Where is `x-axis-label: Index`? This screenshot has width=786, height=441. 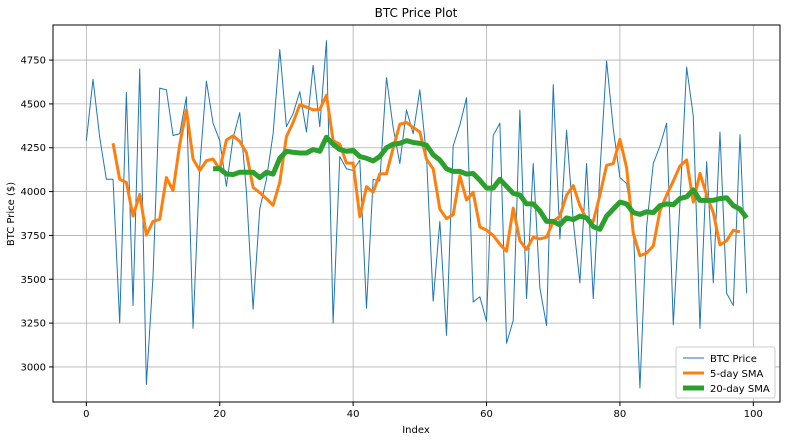
x-axis-label: Index is located at coordinates (416, 430).